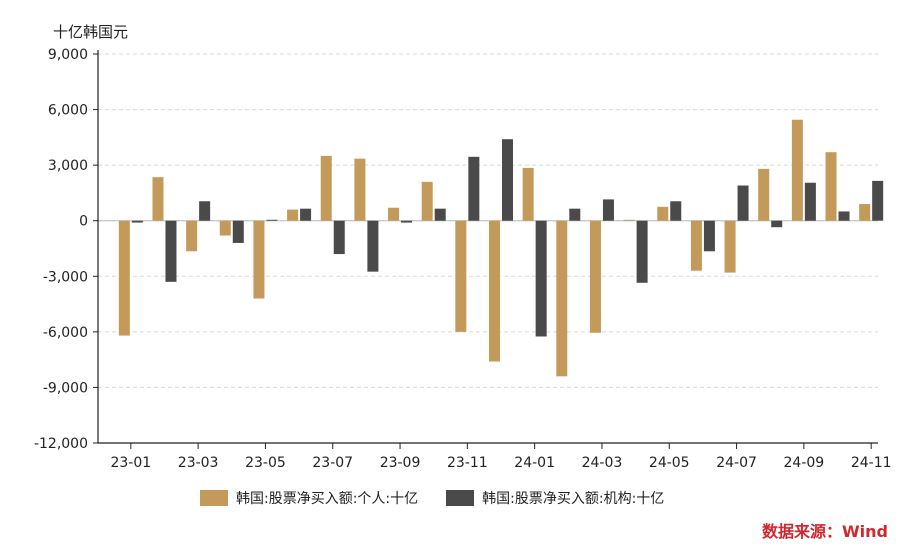 The height and width of the screenshot is (556, 922). I want to click on x-tick-label: 24-05, so click(669, 463).